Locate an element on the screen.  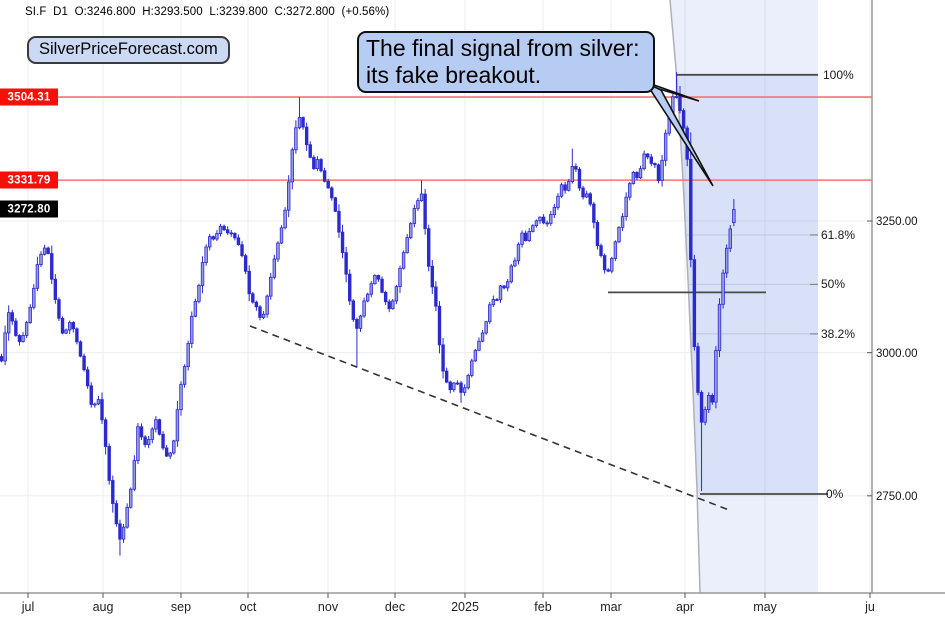
y-tick-label: 3000.00 is located at coordinates (897, 353).